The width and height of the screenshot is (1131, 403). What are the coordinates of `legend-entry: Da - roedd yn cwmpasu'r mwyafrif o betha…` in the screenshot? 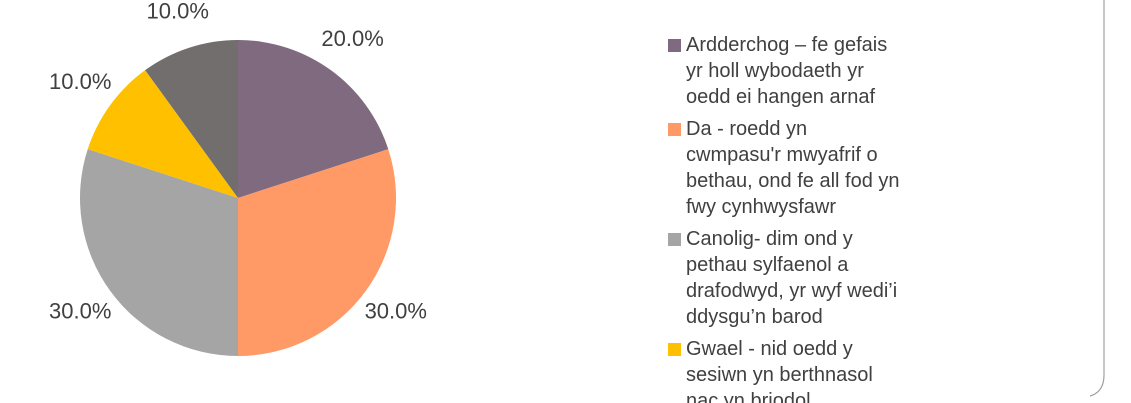 It's located at (888, 168).